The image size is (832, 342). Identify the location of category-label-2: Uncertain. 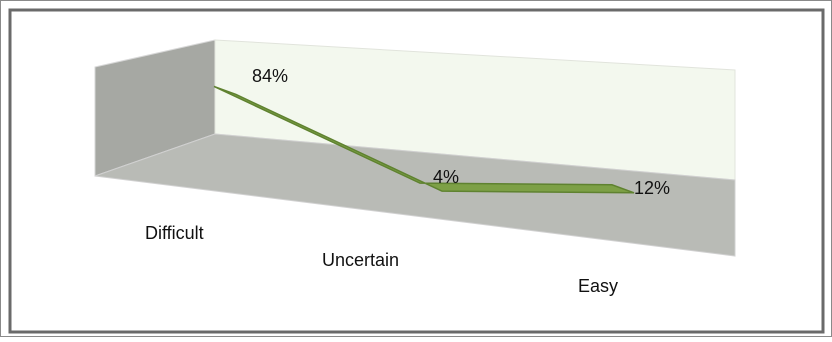
(360, 260).